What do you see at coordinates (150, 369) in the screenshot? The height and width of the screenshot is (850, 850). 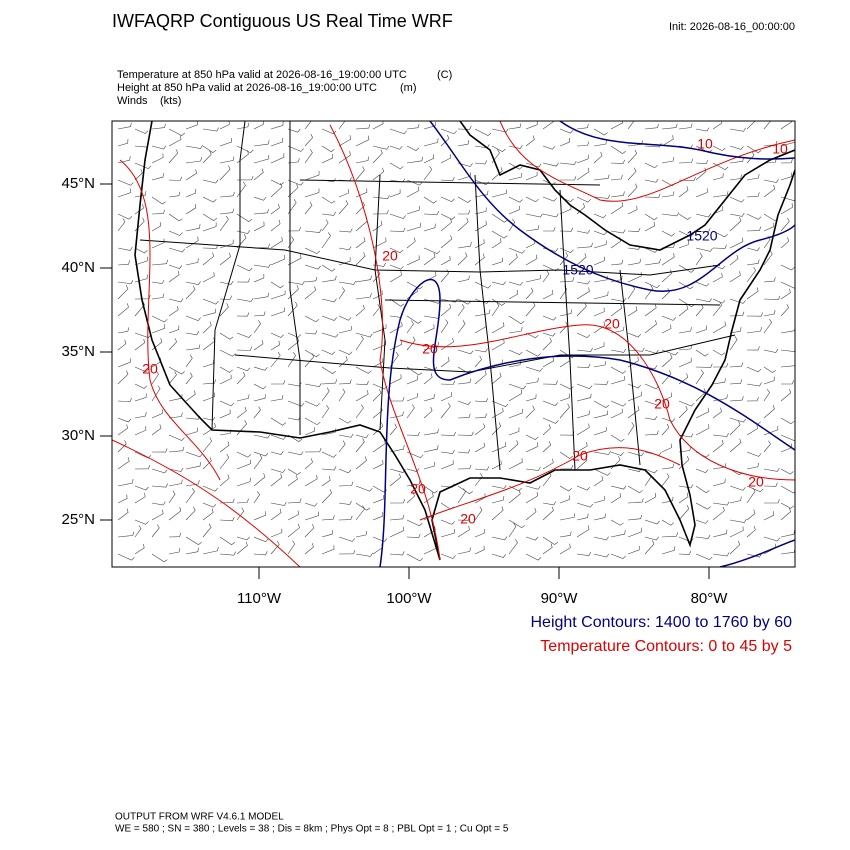 I see `contour-label: 20` at bounding box center [150, 369].